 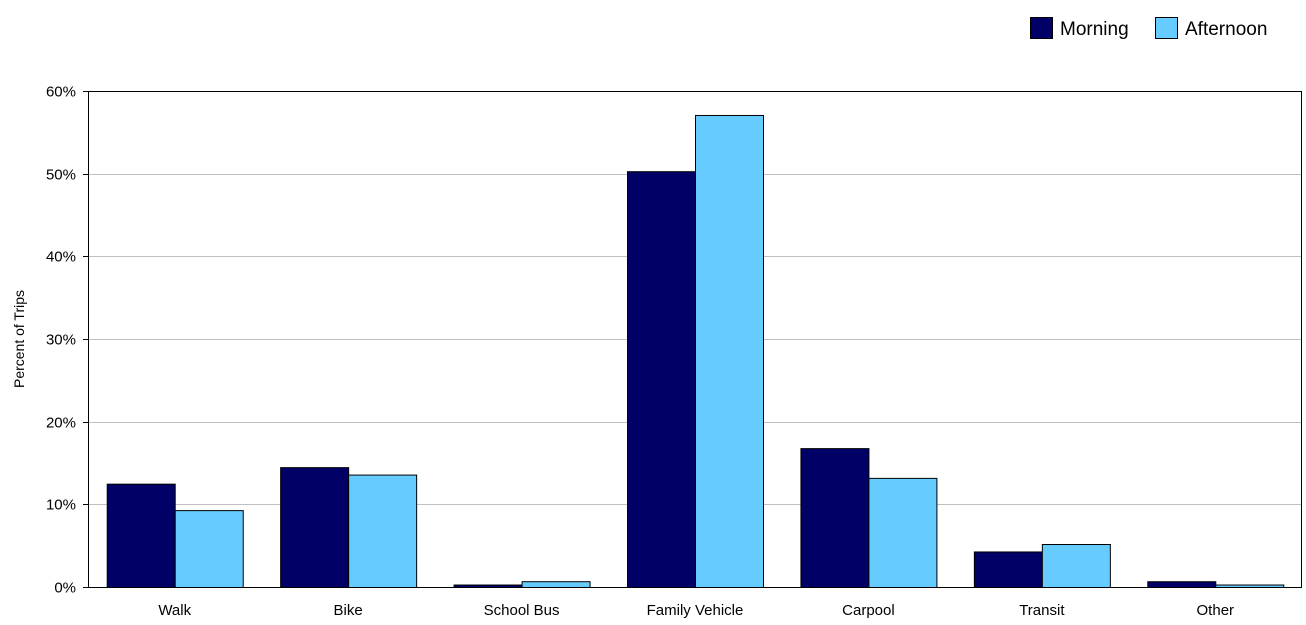 What do you see at coordinates (868, 610) in the screenshot?
I see `x-tick-label: Carpool` at bounding box center [868, 610].